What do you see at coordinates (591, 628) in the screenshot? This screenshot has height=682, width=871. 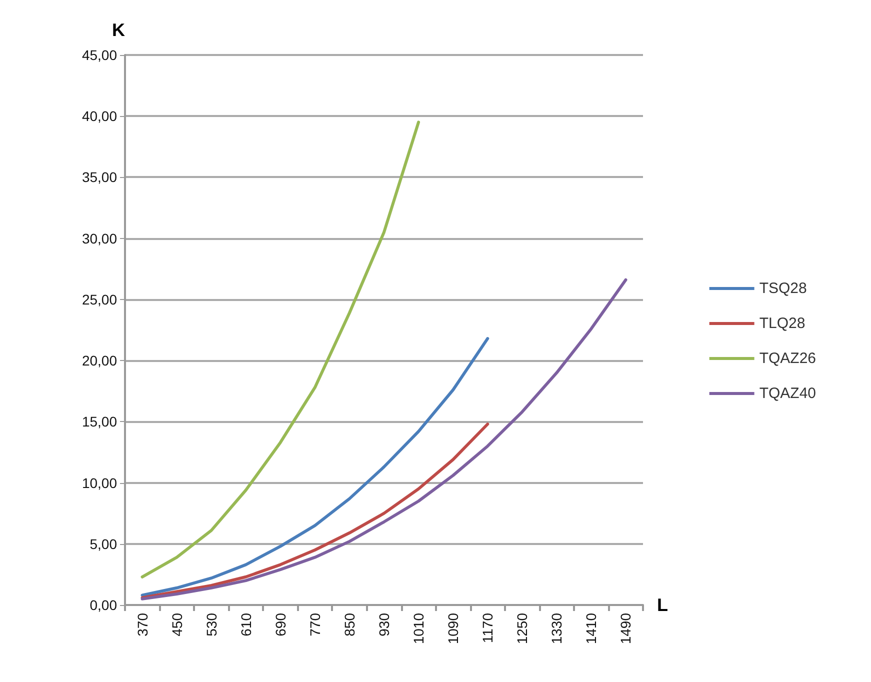 I see `x-tick-label: 1410` at bounding box center [591, 628].